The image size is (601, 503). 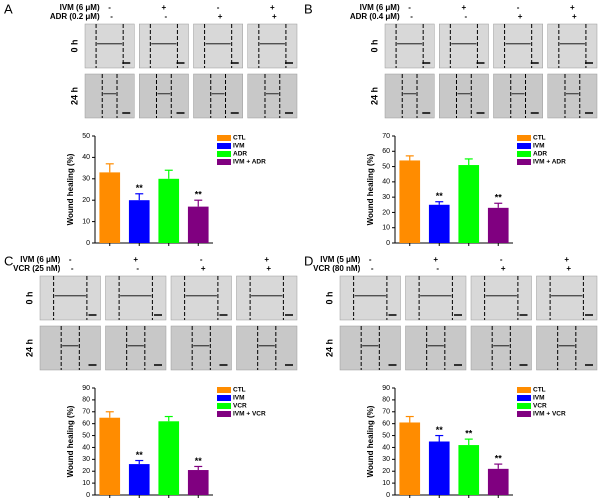 I want to click on y-tick-label: 90, so click(x=386, y=388).